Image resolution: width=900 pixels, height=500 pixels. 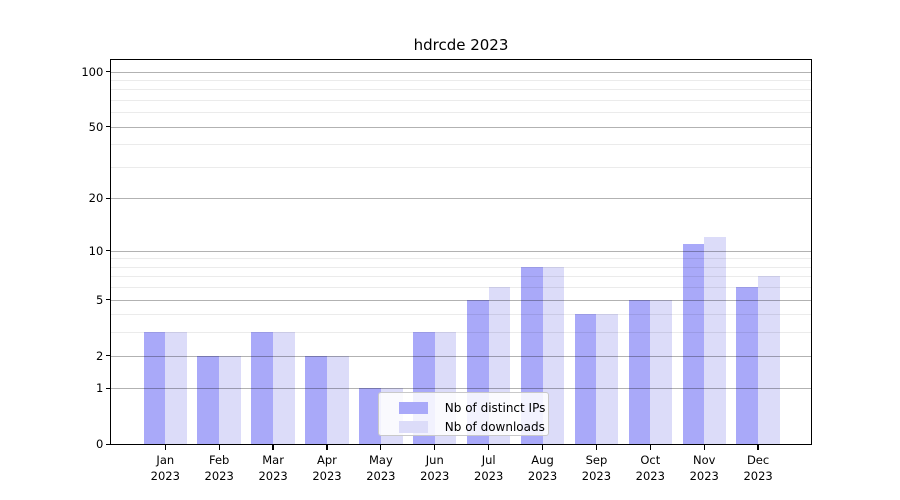 I want to click on bar-nb-of-distinct-ips-feb-2023, so click(x=208, y=400).